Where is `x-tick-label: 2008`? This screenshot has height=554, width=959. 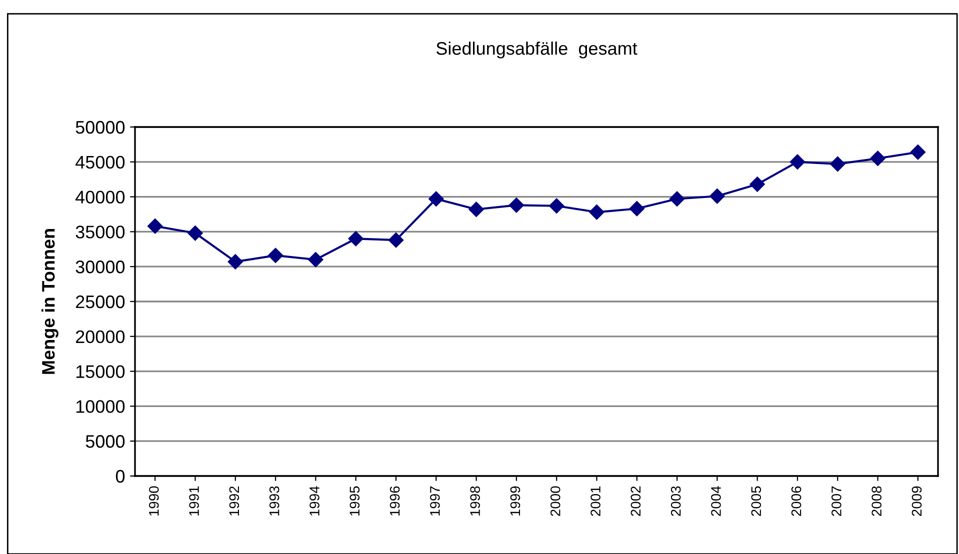 x-tick-label: 2008 is located at coordinates (877, 501).